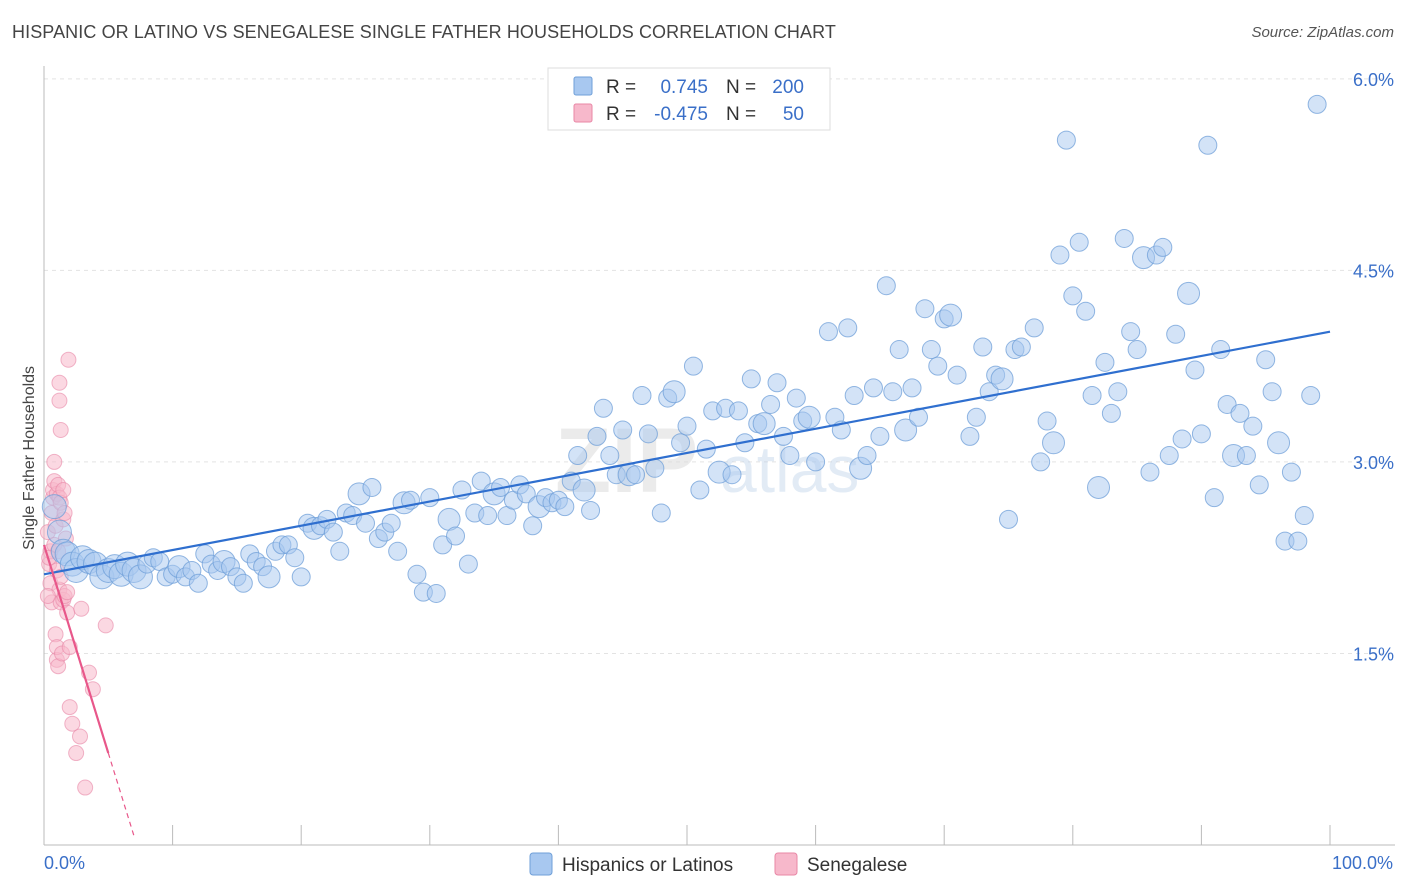 The width and height of the screenshot is (1406, 892). What do you see at coordinates (741, 114) in the screenshot?
I see `stats-n-label-pink: N =` at bounding box center [741, 114].